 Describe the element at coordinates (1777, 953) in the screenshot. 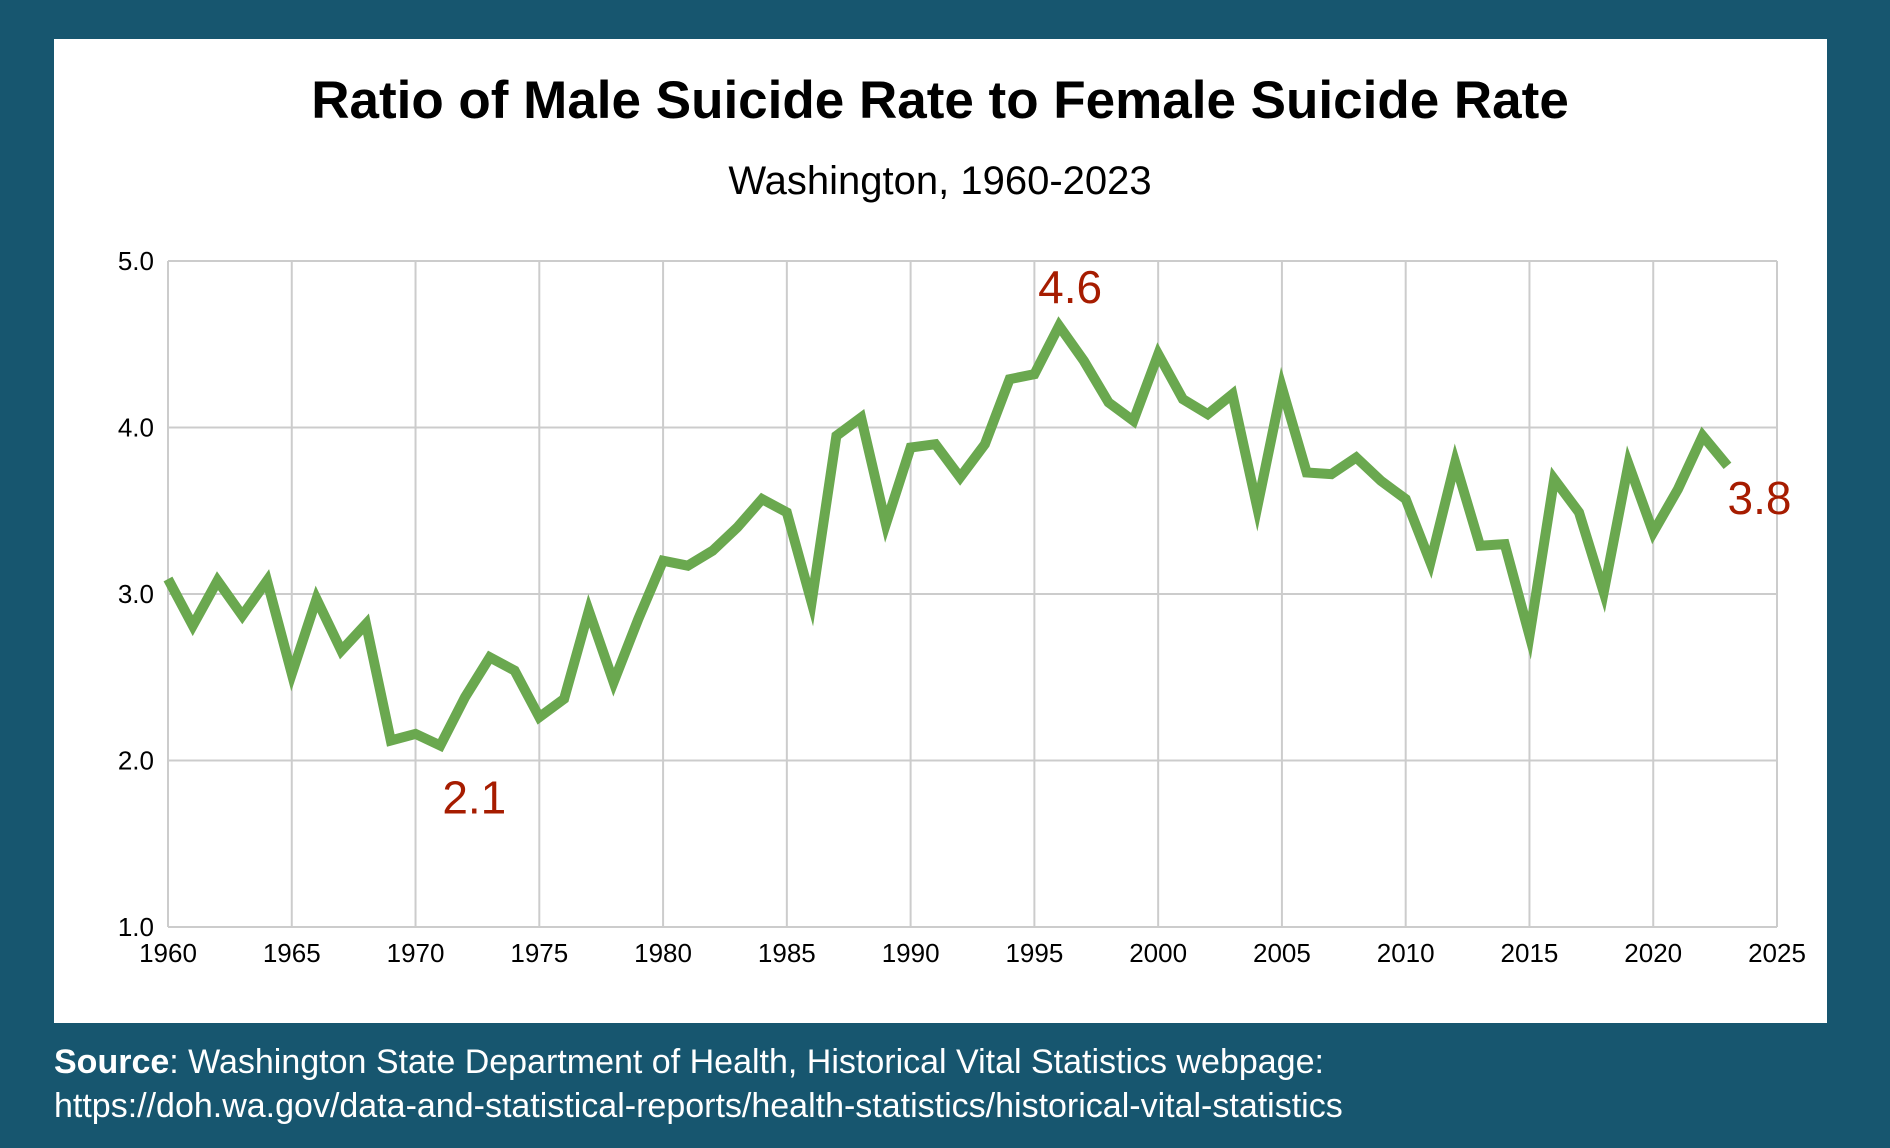

I see `x-tick-label: 2025` at that location.